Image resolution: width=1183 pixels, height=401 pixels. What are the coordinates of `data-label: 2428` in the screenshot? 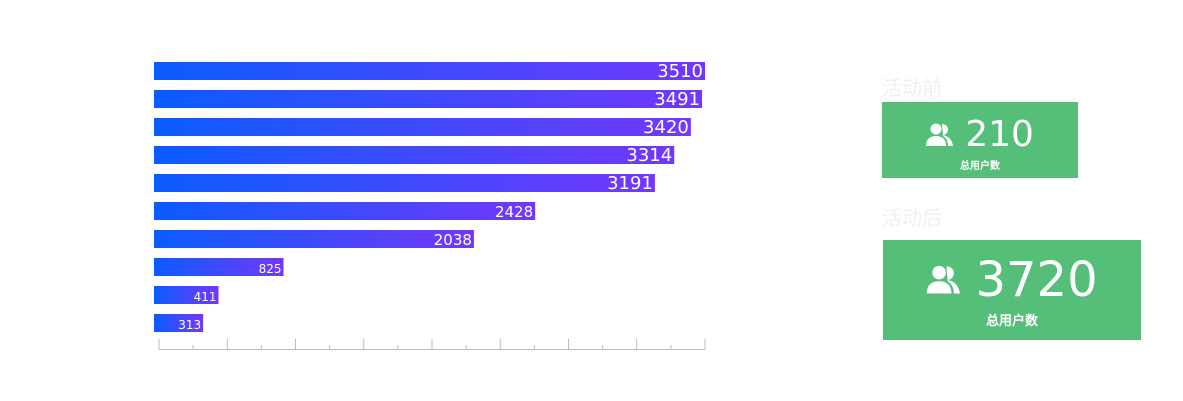 It's located at (514, 212).